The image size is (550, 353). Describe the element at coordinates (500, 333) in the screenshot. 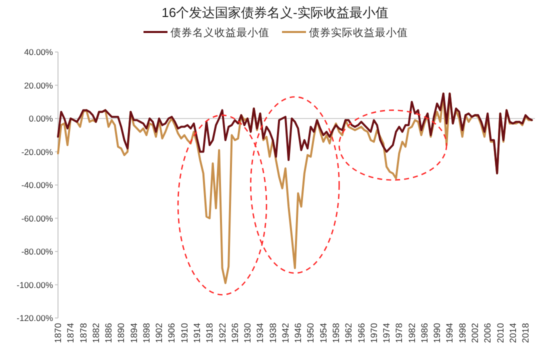

I see `x-tick-label: 2010` at that location.